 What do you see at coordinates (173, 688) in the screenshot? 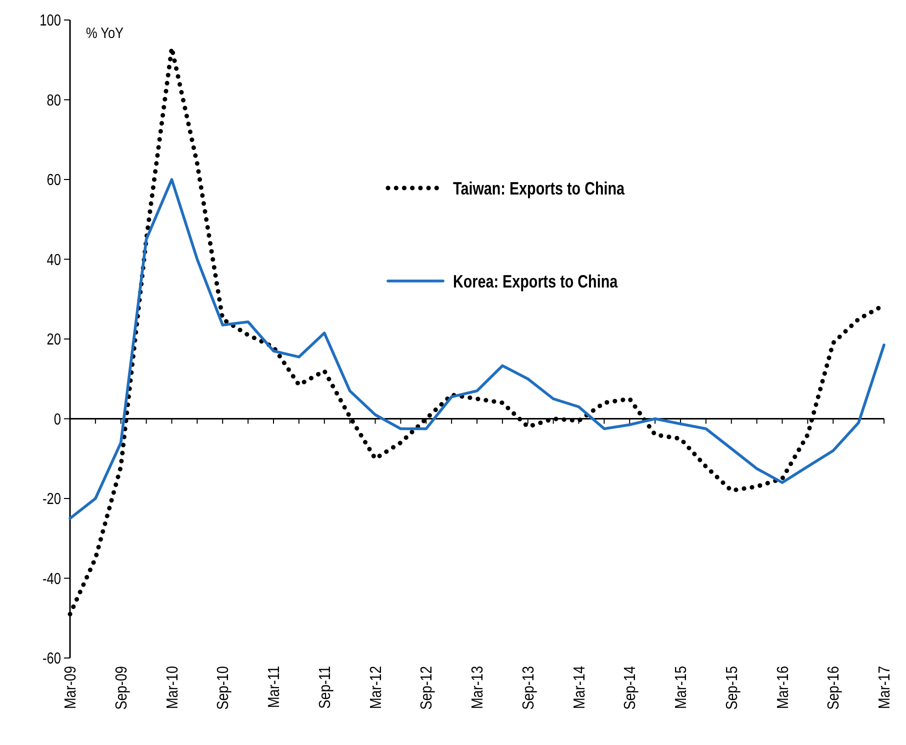
I see `x-tick-label: Mar-10` at bounding box center [173, 688].